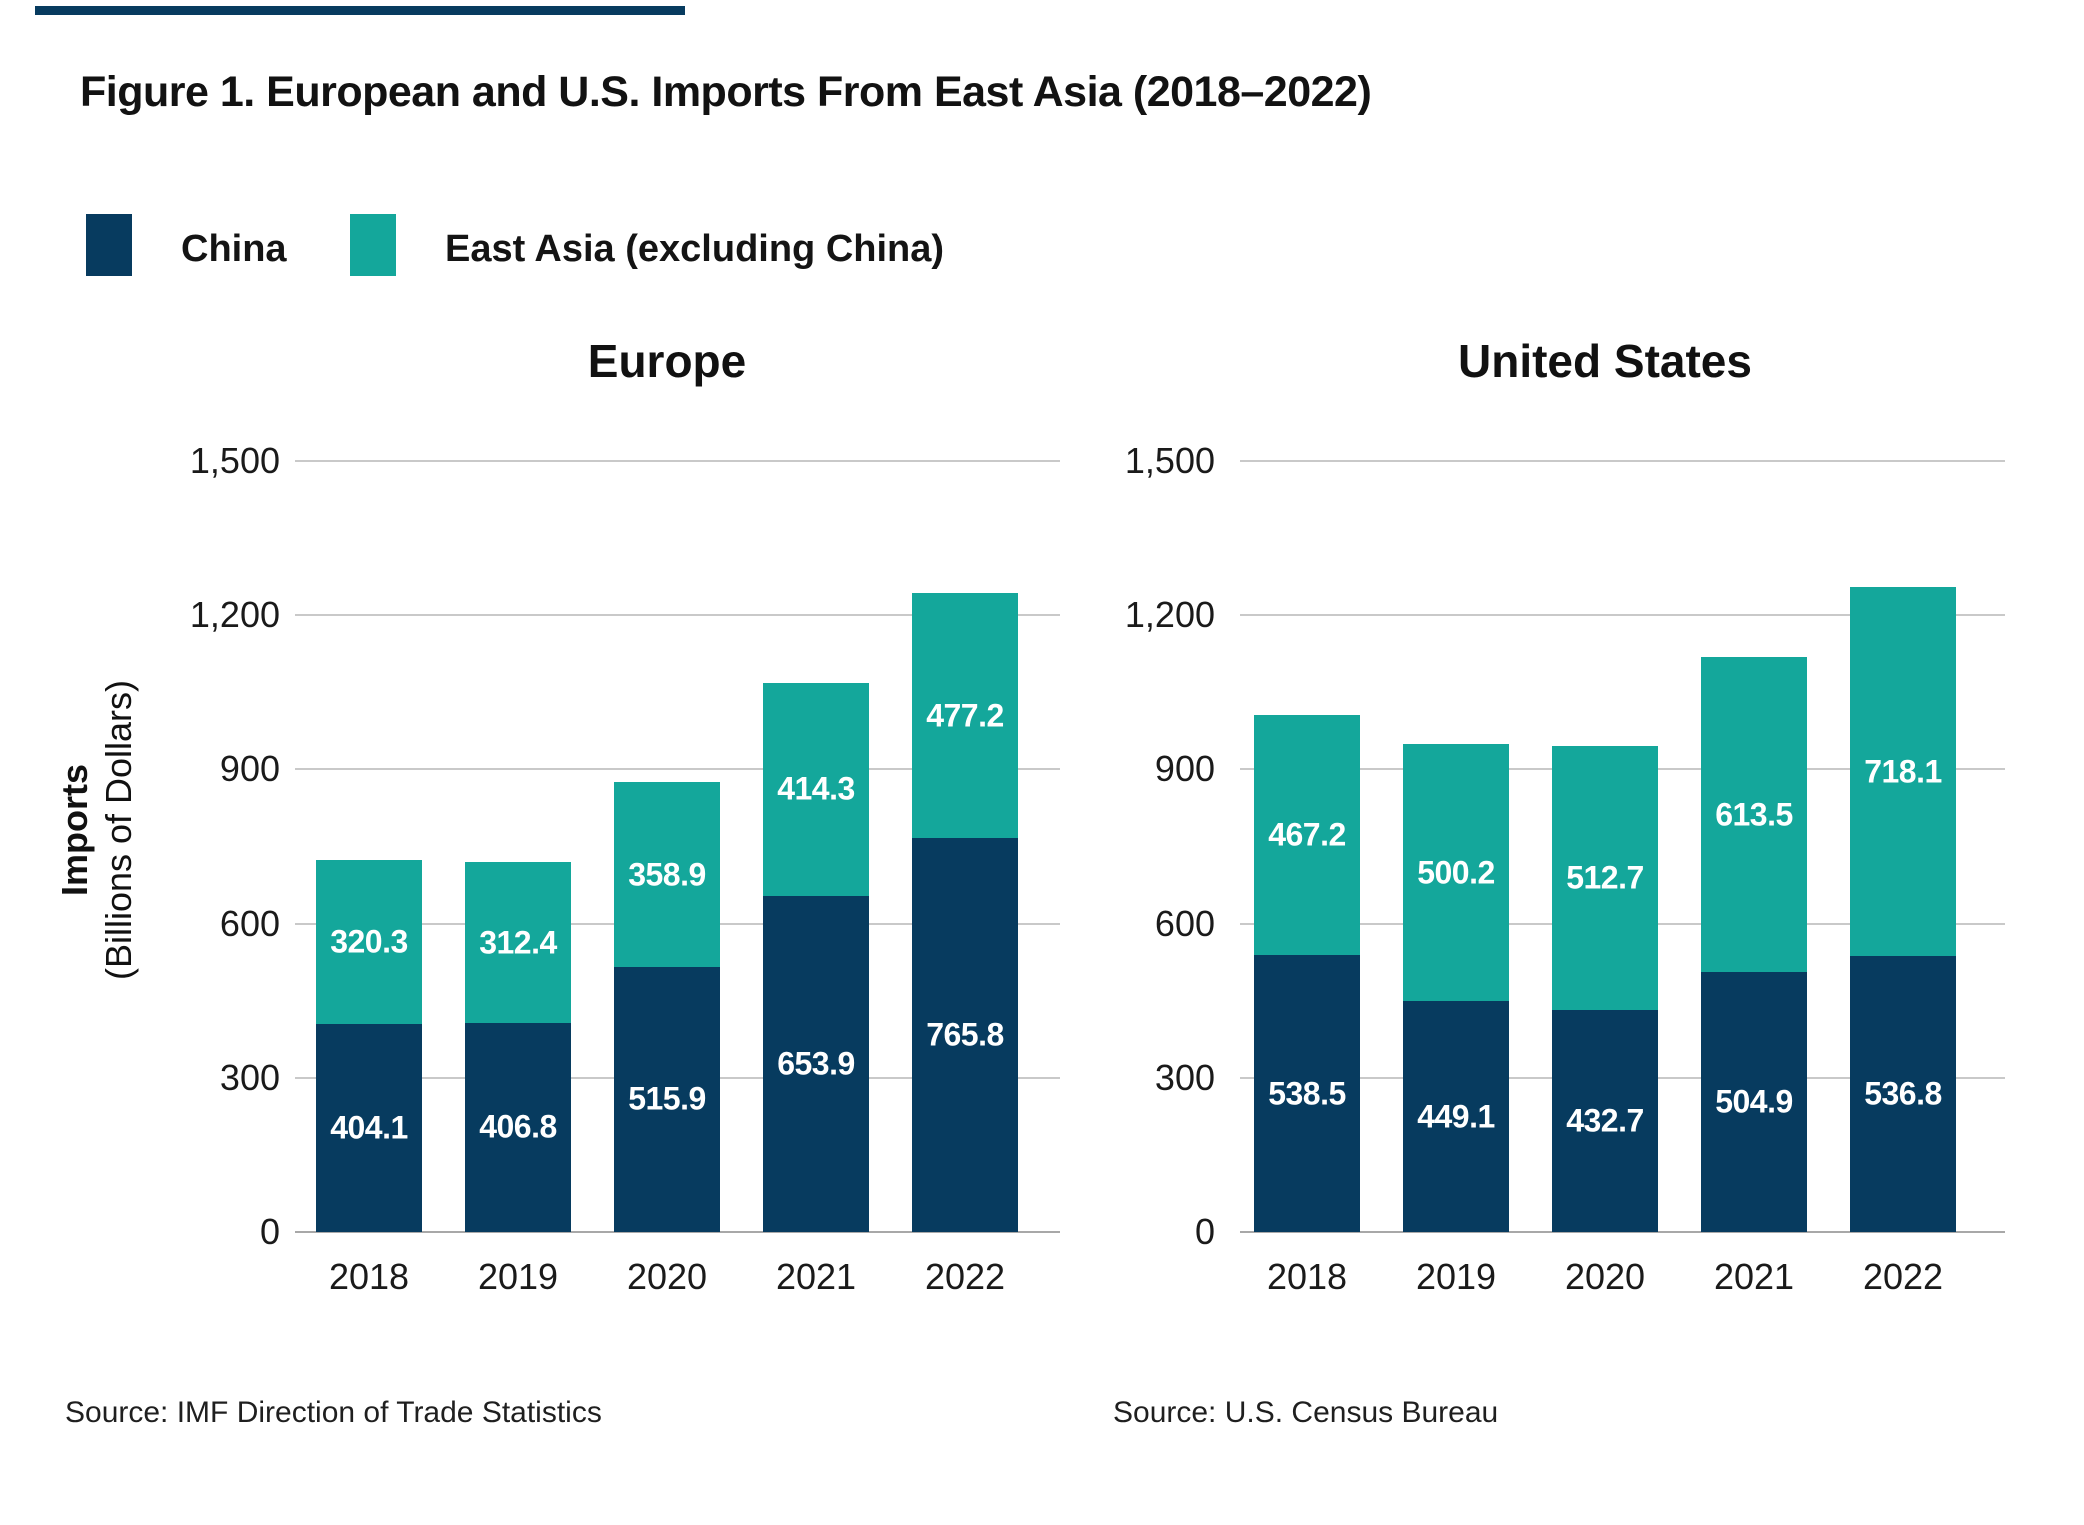 The width and height of the screenshot is (2084, 1525). I want to click on europe-bar-2020-china: 515.9, so click(667, 1099).